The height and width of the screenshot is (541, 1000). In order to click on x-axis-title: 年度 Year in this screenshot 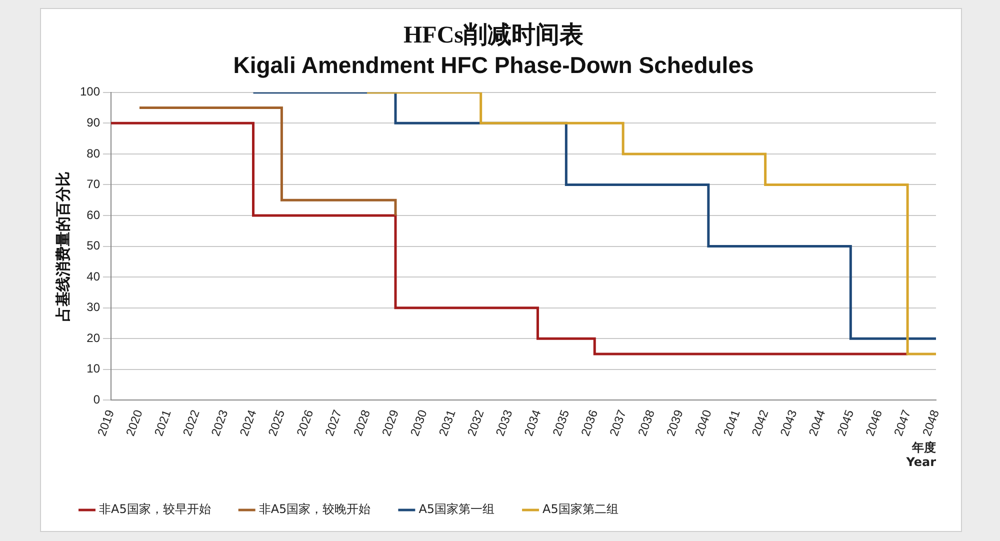, I will do `click(920, 454)`.